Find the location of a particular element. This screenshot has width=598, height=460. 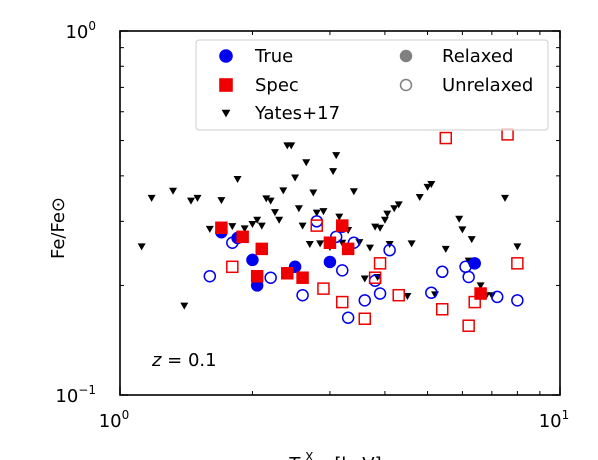

legend-frame is located at coordinates (372, 85).